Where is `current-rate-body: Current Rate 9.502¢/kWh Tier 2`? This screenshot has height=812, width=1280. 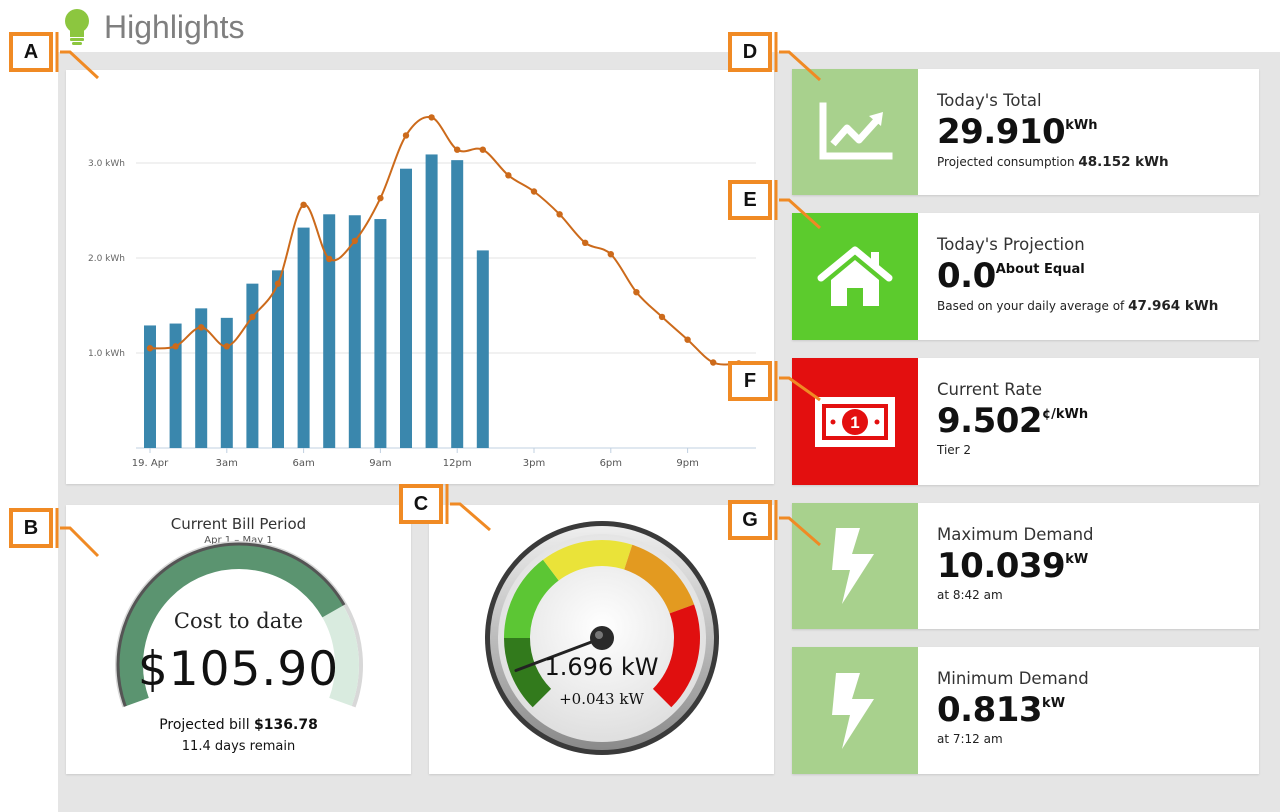 current-rate-body: Current Rate 9.502¢/kWh Tier 2 is located at coordinates (1094, 418).